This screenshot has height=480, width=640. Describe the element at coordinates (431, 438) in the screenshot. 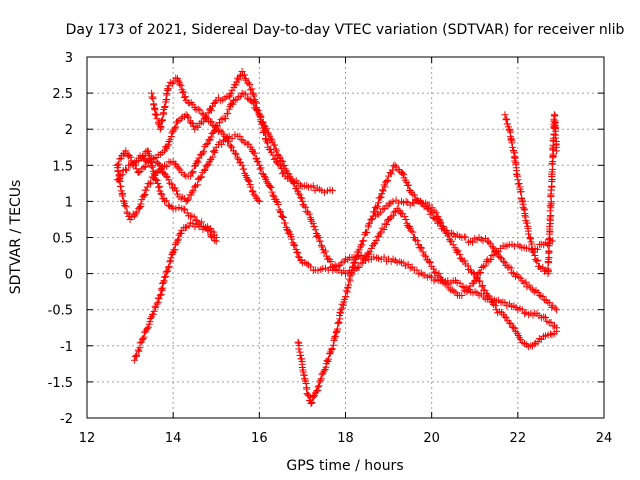

I see `x-tick-label: 20` at that location.